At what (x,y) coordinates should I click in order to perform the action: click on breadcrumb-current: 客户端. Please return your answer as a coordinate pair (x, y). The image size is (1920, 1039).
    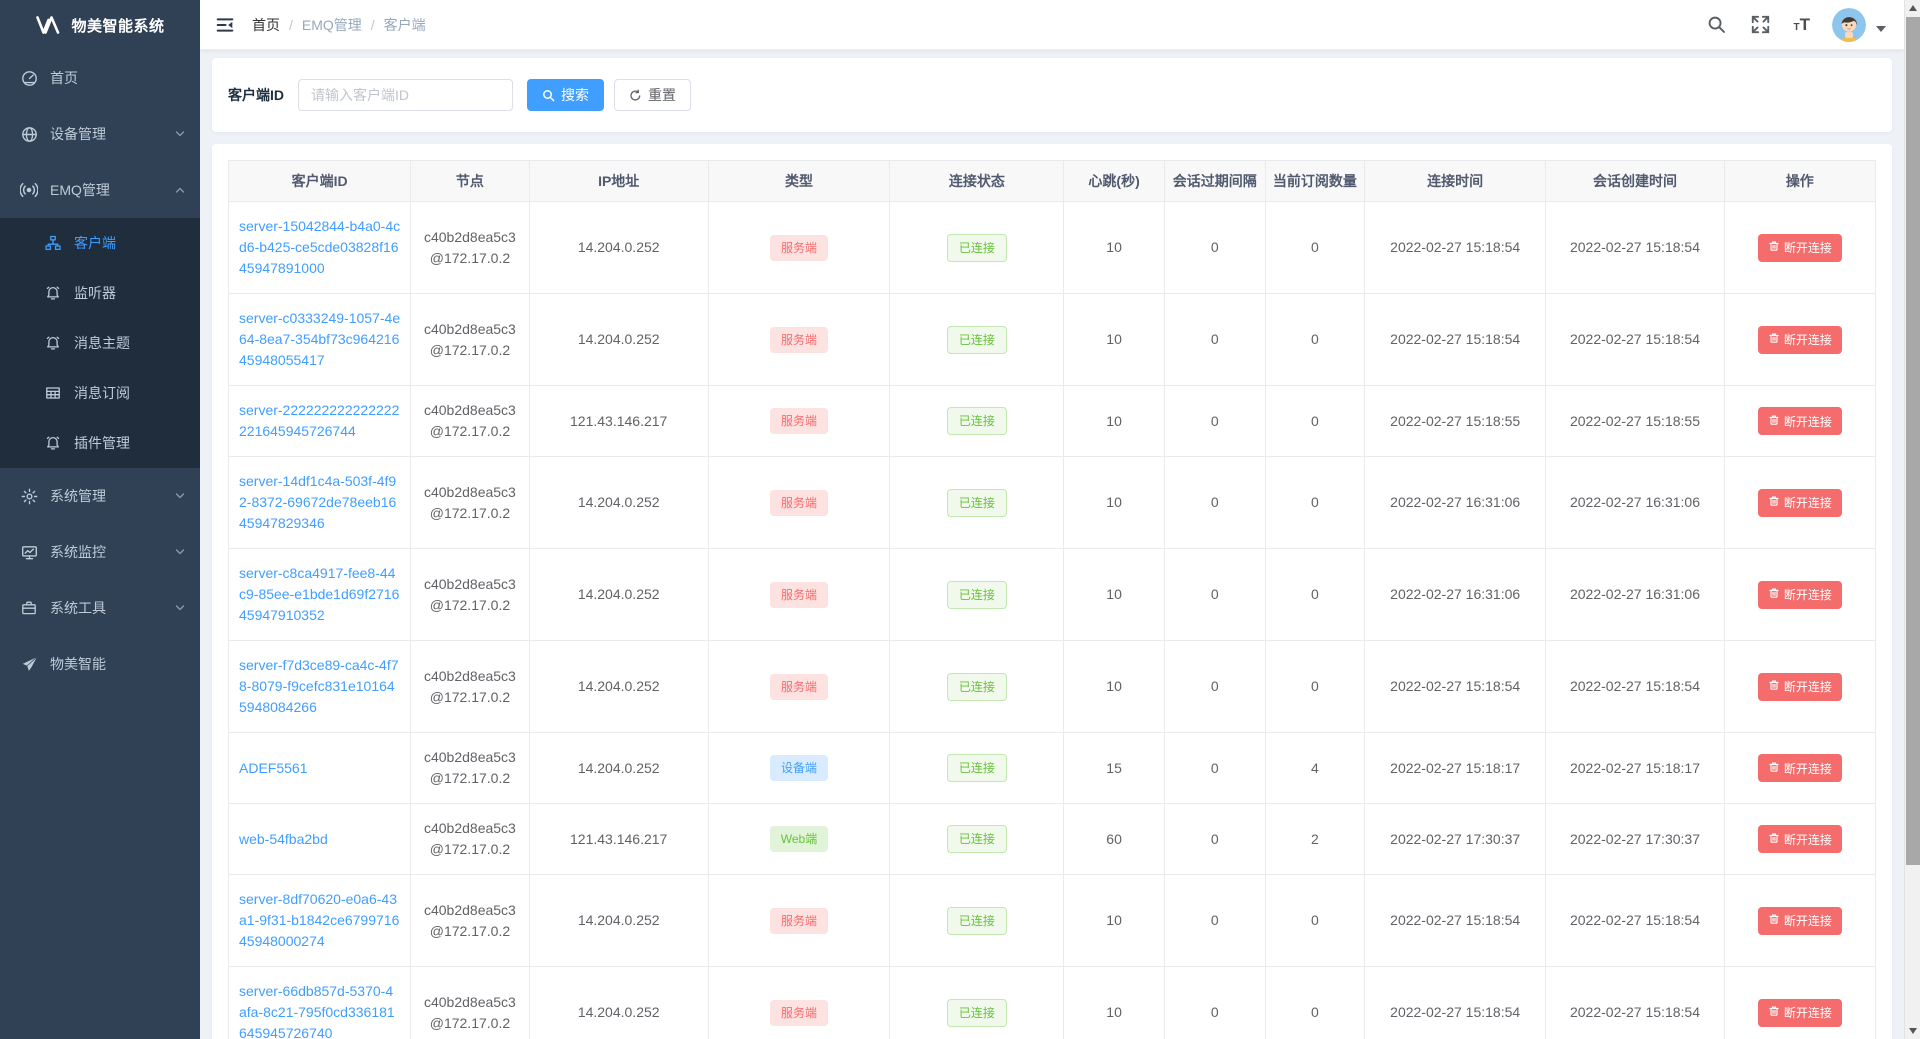
    Looking at the image, I should click on (404, 24).